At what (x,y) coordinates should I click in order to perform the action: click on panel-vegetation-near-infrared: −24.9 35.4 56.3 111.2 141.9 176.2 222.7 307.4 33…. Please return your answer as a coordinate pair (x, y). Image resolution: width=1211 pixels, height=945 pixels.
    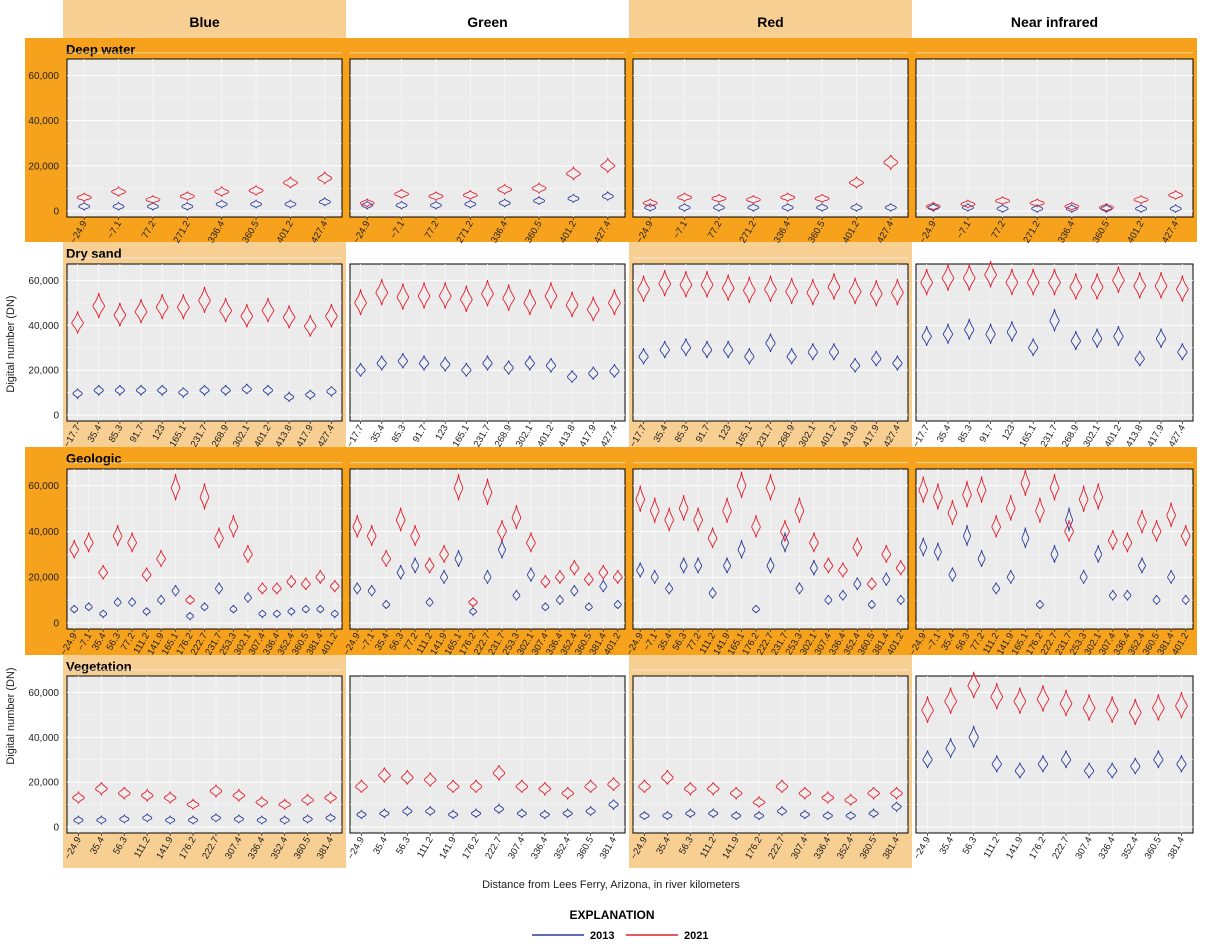
    Looking at the image, I should click on (1053, 765).